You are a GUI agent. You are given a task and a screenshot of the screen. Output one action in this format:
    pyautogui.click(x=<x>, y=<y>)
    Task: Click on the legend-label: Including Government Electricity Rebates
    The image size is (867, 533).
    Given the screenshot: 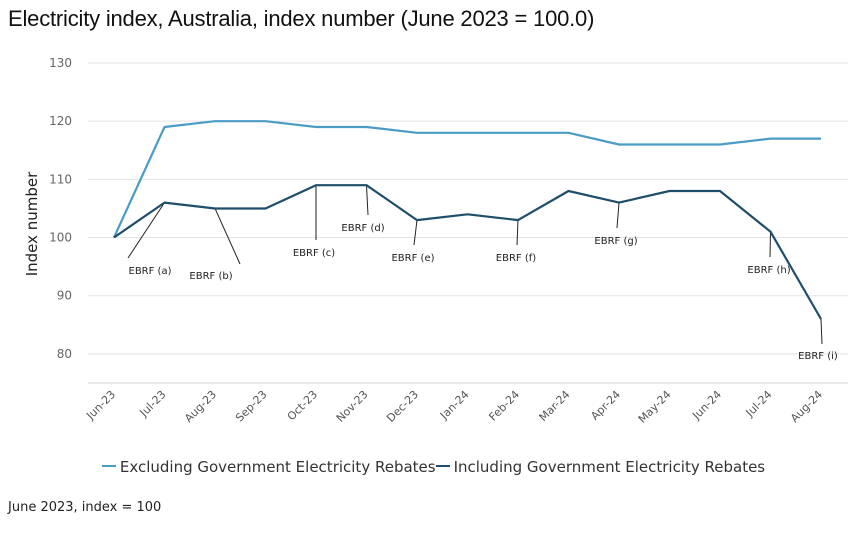 What is the action you would take?
    pyautogui.click(x=609, y=467)
    